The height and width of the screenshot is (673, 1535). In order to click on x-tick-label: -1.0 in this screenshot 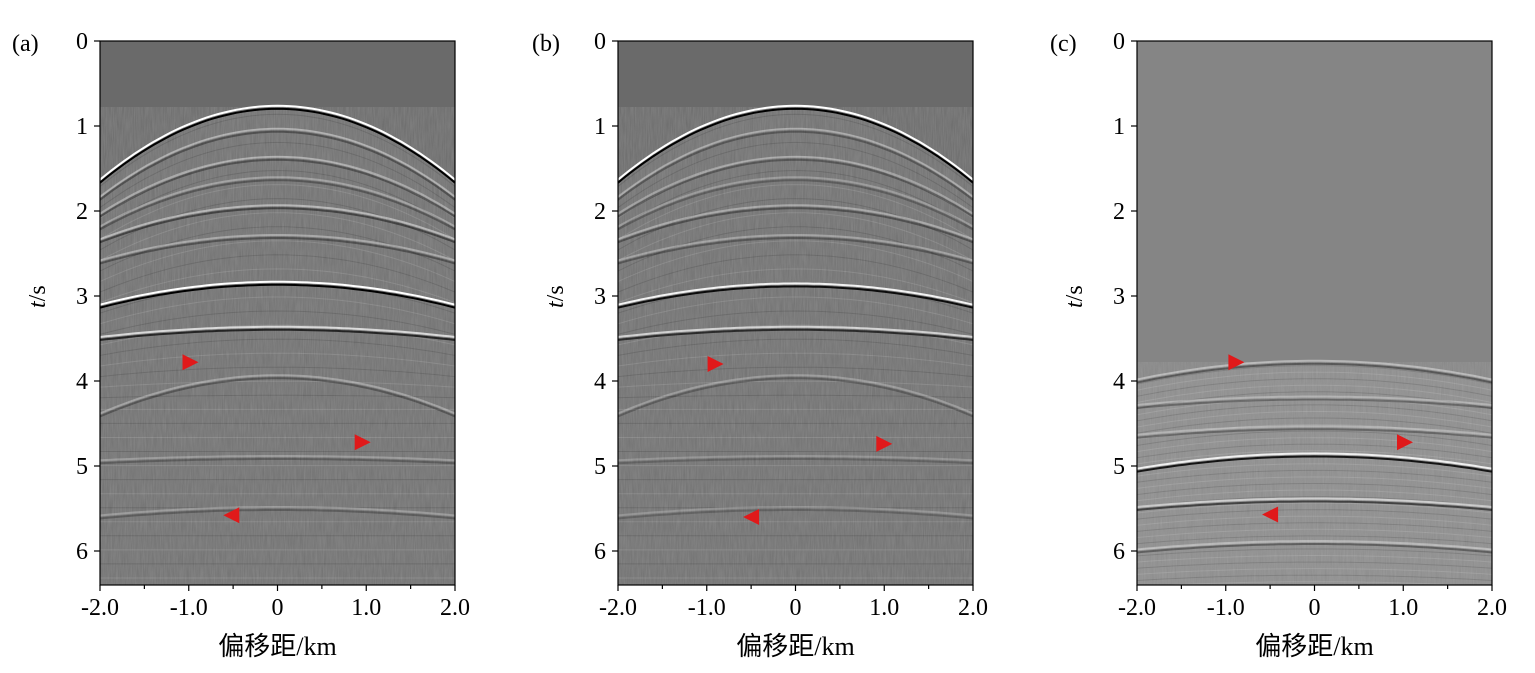, I will do `click(707, 608)`.